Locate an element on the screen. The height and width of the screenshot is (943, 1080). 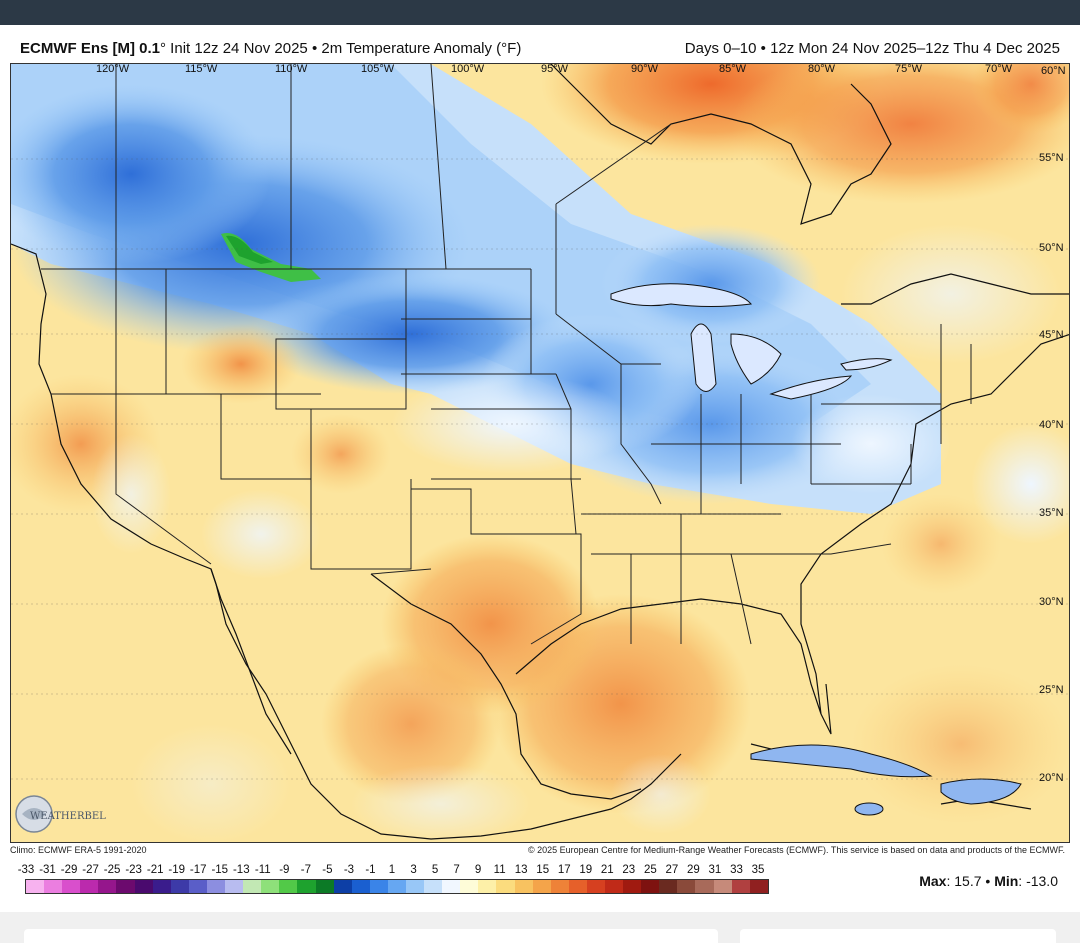
bottom-panel is located at coordinates (540, 927).